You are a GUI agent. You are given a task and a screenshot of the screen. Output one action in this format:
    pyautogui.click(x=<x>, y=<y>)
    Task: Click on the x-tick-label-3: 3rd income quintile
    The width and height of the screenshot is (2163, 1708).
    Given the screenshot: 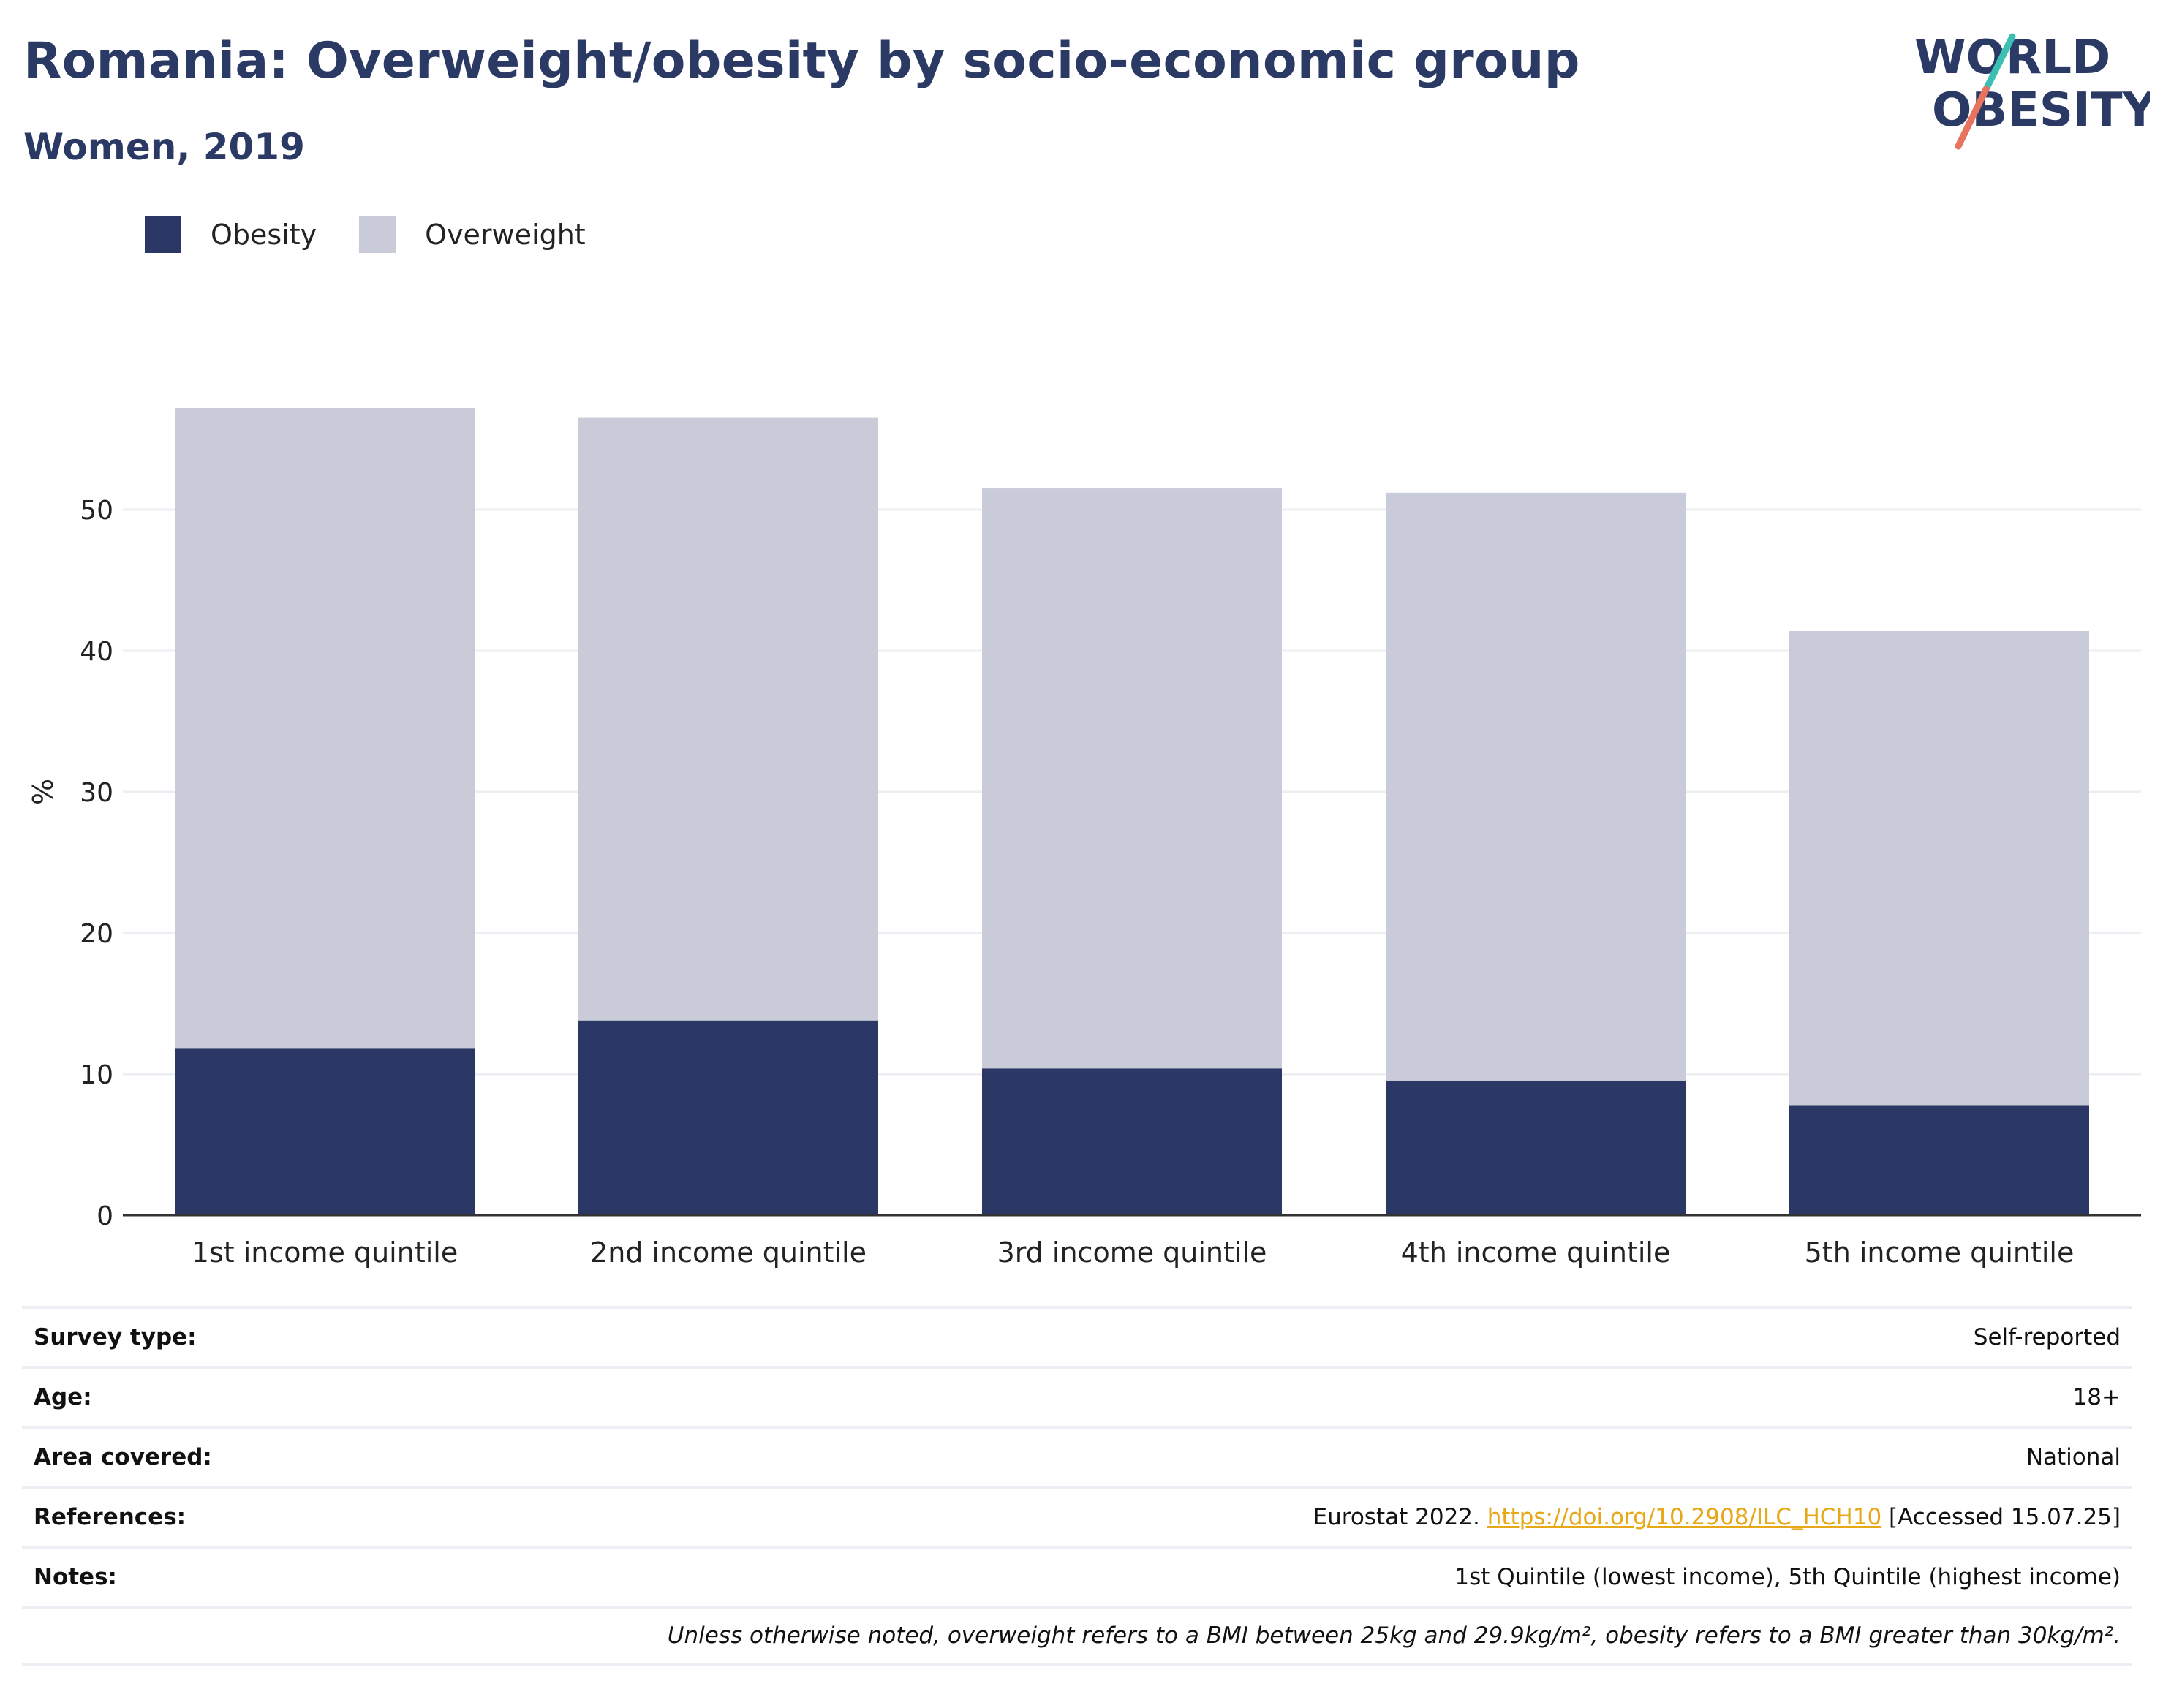 What is the action you would take?
    pyautogui.click(x=1132, y=1252)
    